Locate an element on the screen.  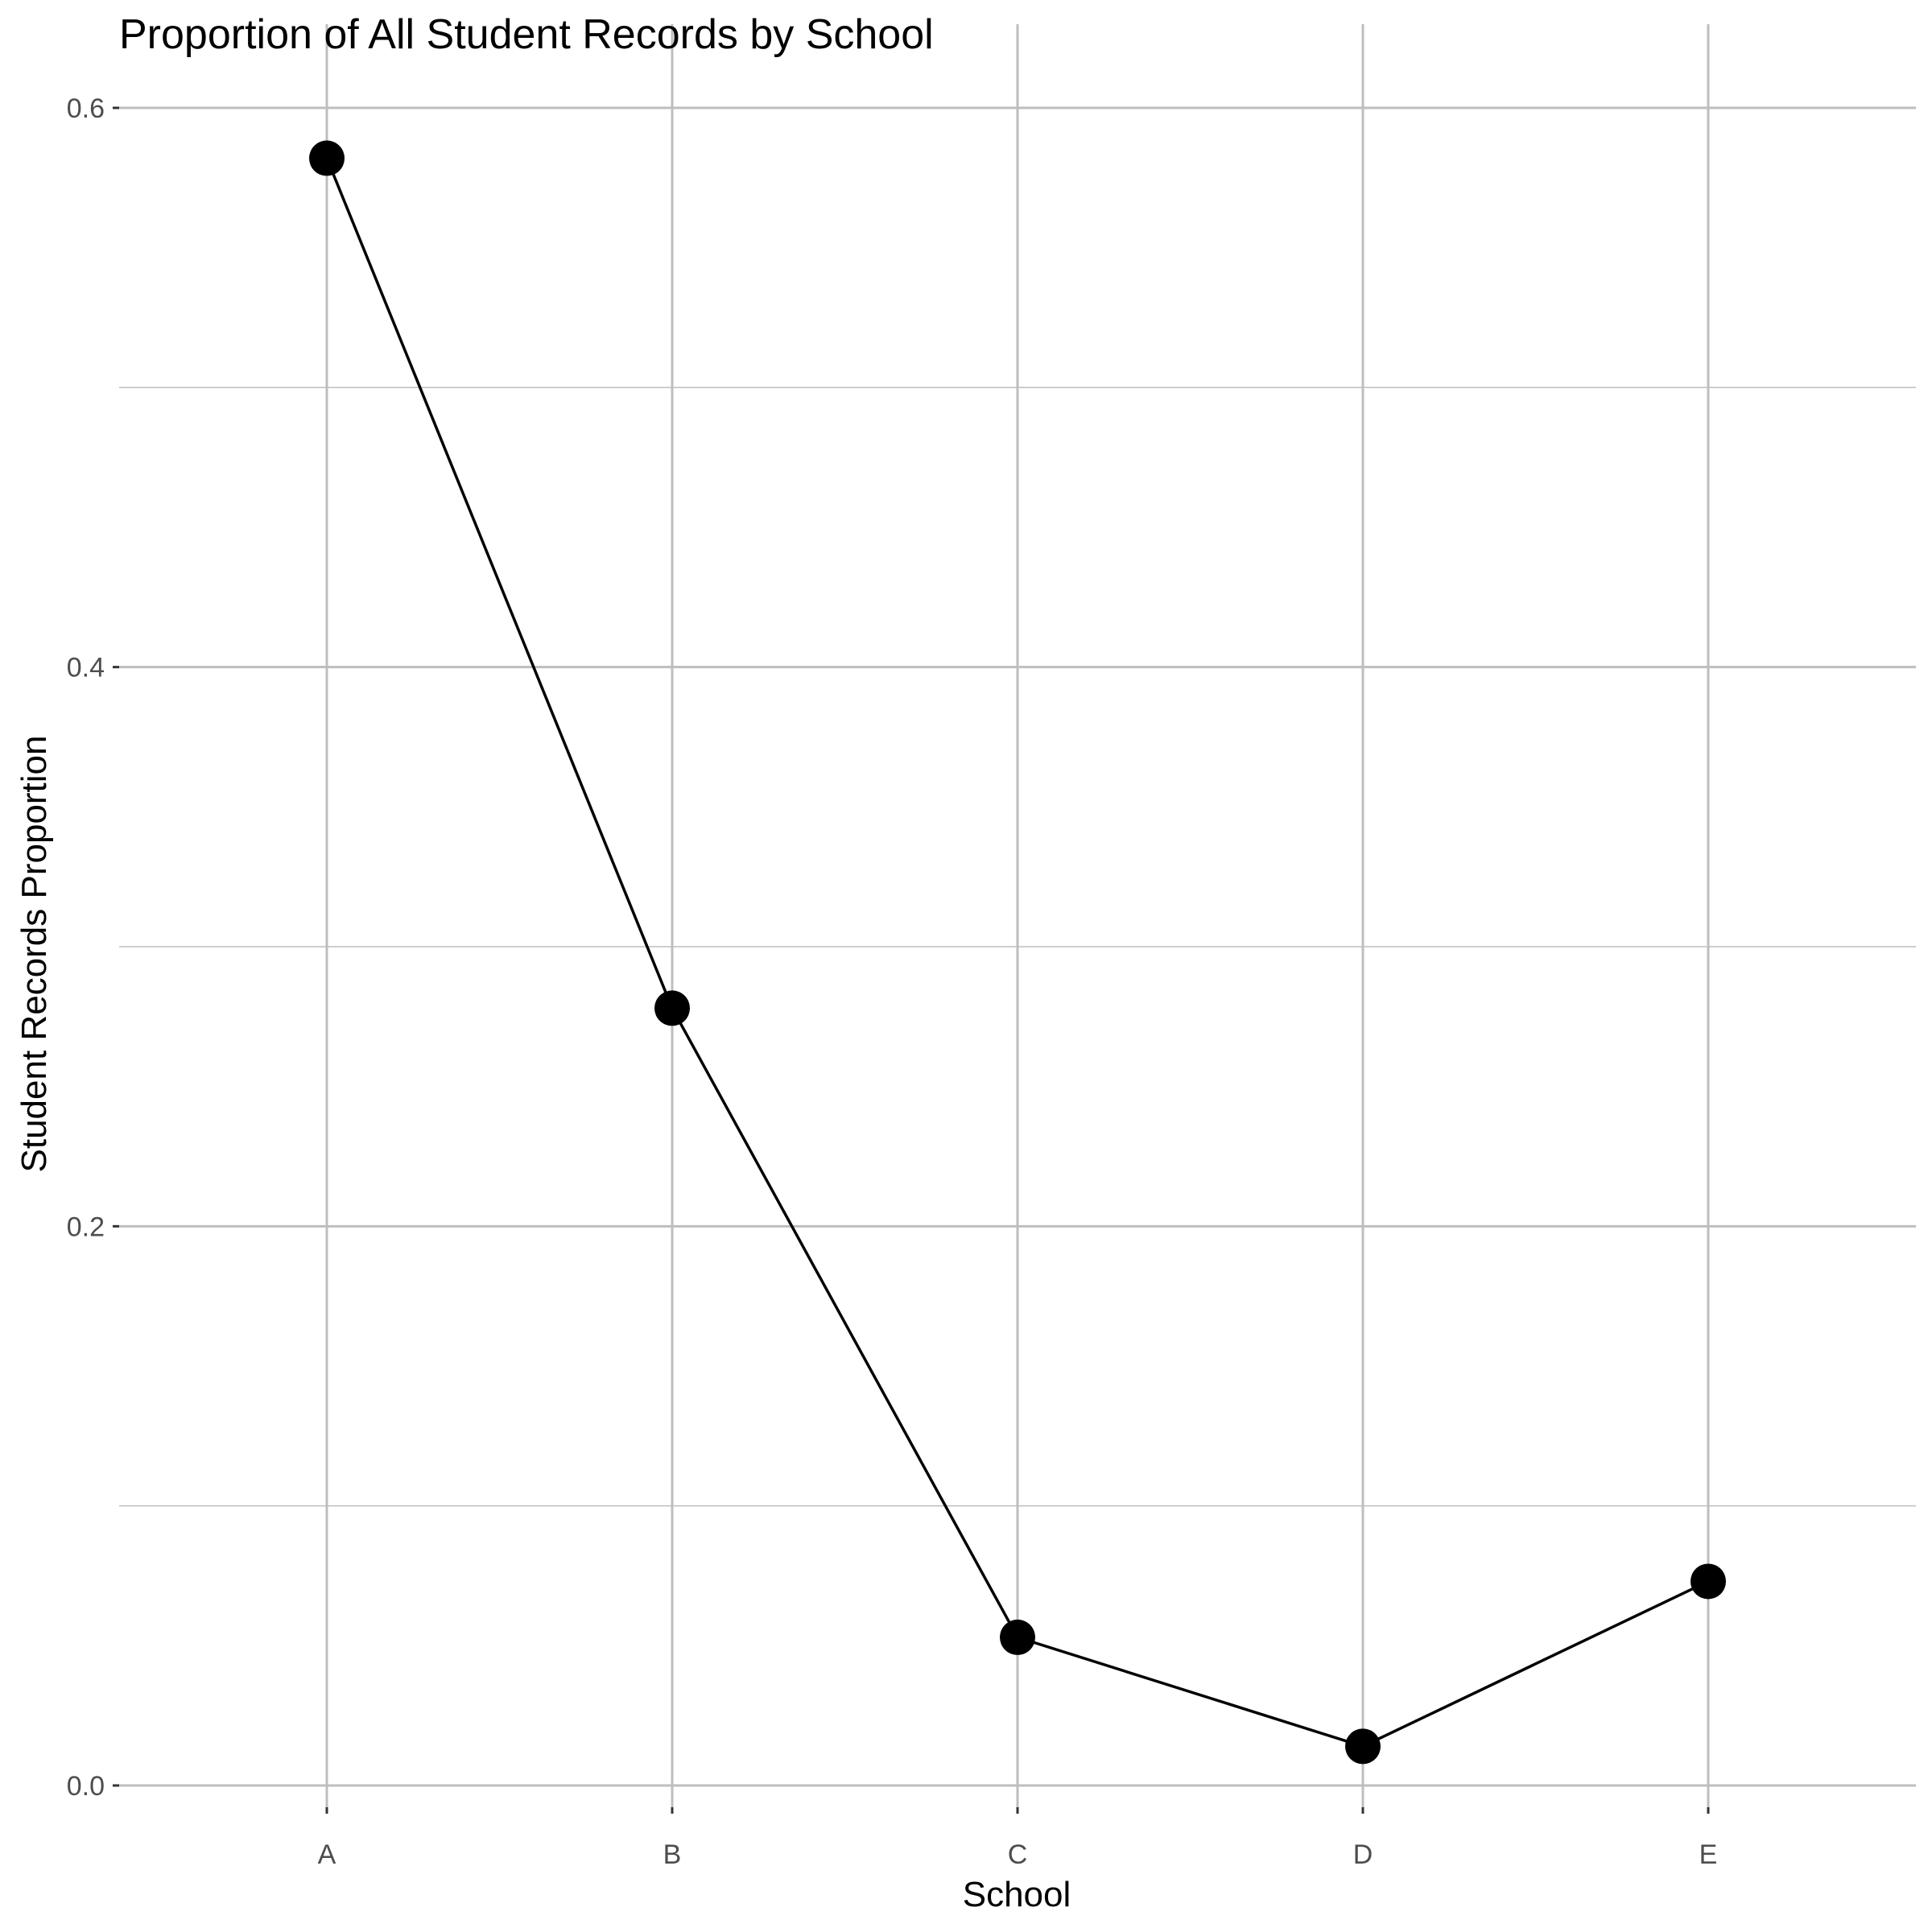
data-point-b is located at coordinates (672, 1008).